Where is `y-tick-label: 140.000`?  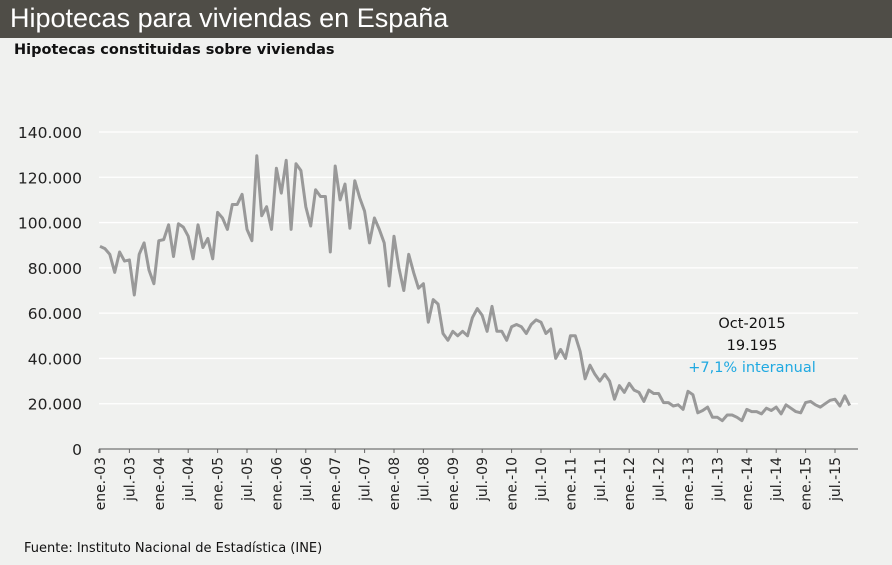
y-tick-label: 140.000 is located at coordinates (50, 133).